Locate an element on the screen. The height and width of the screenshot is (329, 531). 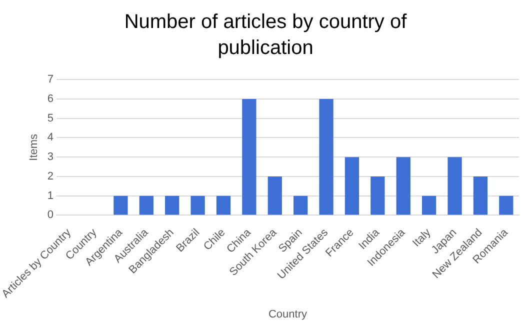
y-tick-label: 0 is located at coordinates (50, 215).